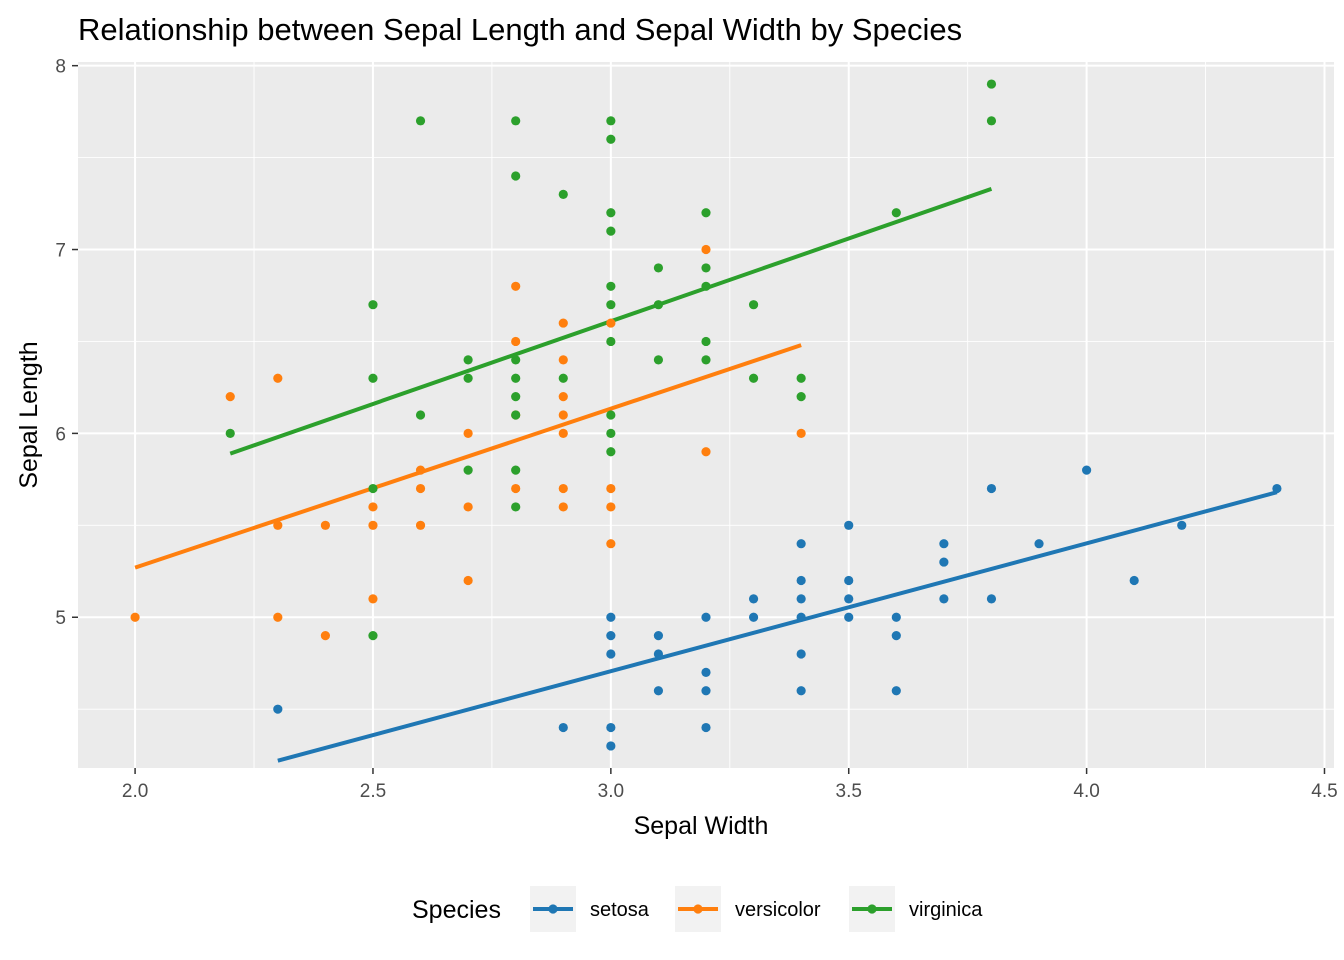  I want to click on legend-point-versicolor, so click(698, 909).